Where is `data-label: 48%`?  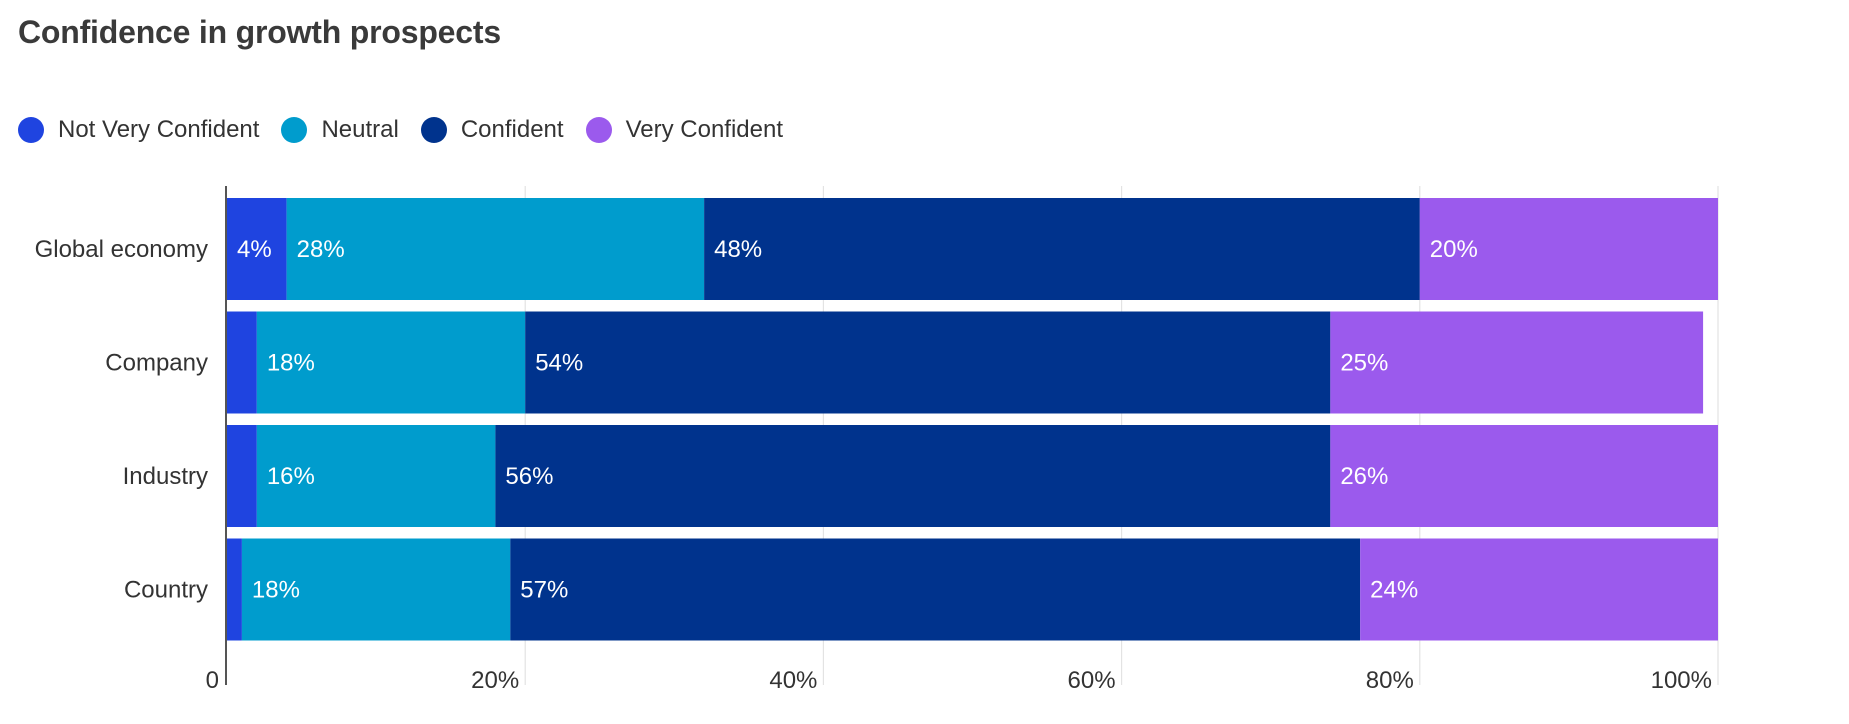
data-label: 48% is located at coordinates (738, 249).